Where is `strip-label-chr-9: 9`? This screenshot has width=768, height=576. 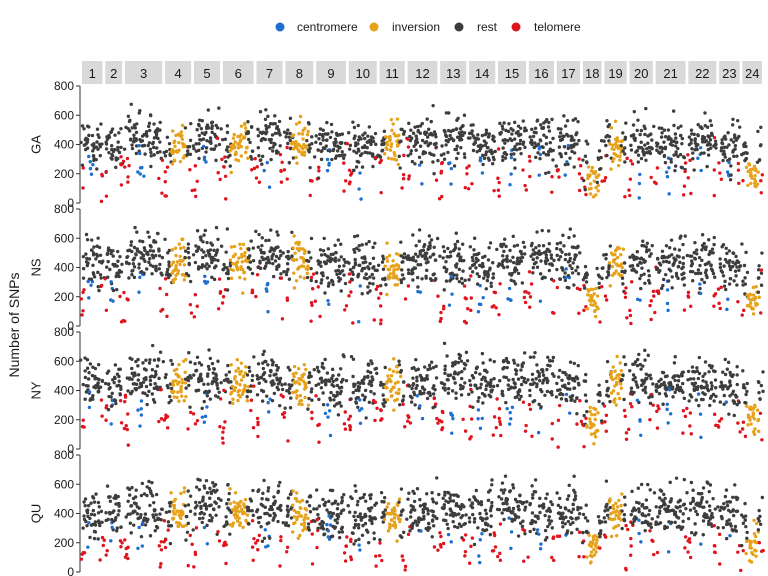
strip-label-chr-9: 9 is located at coordinates (330, 73).